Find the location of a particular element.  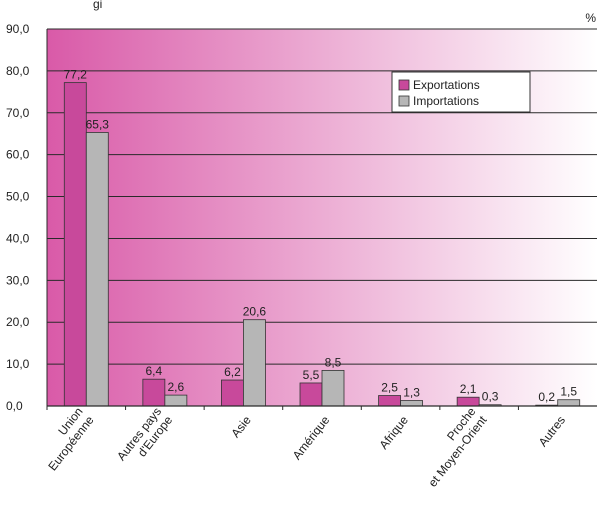

category-label-line: Asie is located at coordinates (241, 426).